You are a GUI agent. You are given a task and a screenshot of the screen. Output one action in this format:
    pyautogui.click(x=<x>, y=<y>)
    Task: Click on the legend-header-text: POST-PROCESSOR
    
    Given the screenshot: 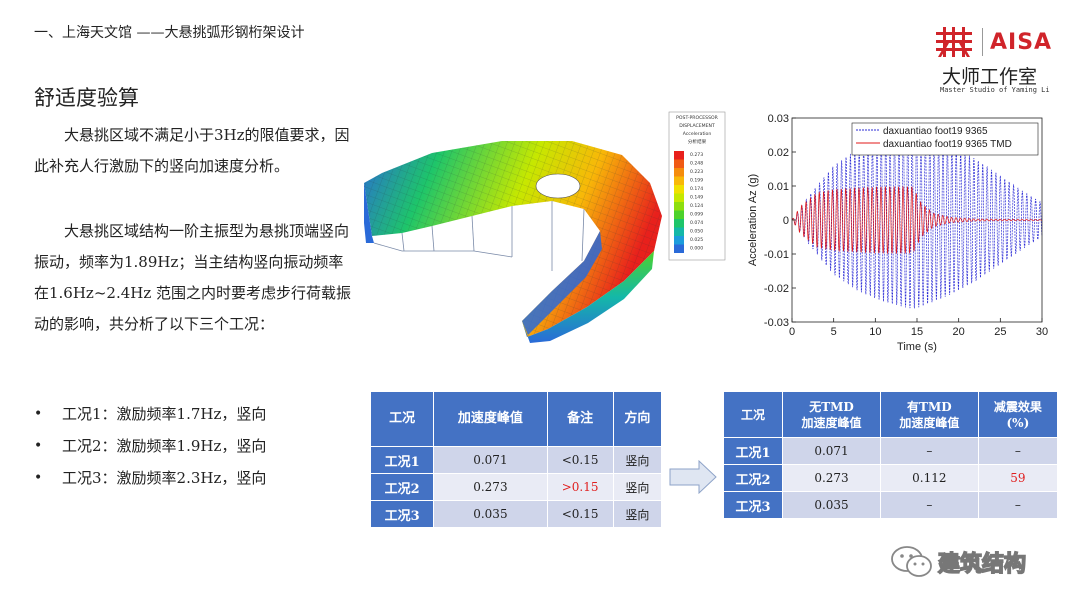 What is the action you would take?
    pyautogui.click(x=697, y=118)
    